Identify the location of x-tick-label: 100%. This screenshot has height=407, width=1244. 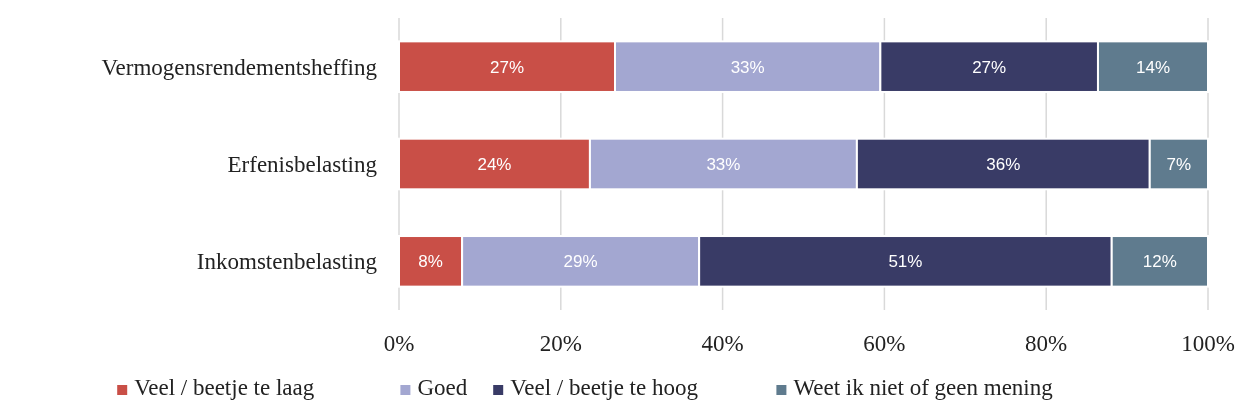
(1208, 344).